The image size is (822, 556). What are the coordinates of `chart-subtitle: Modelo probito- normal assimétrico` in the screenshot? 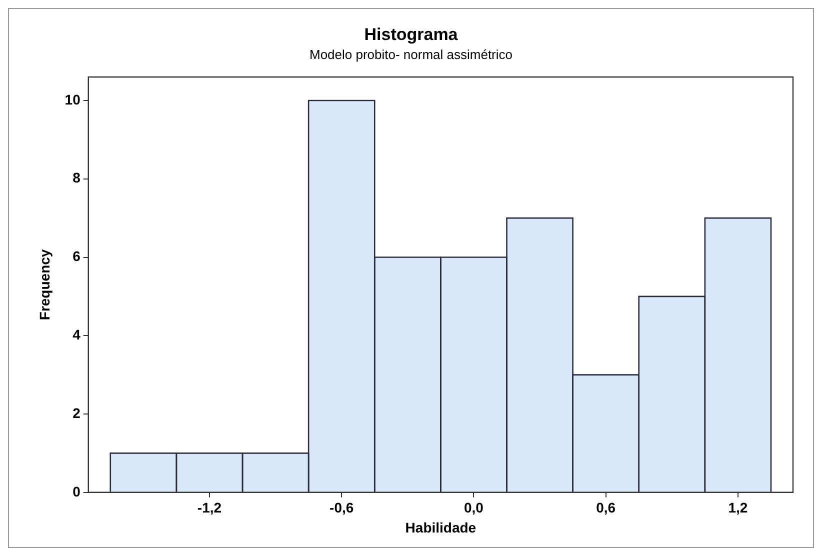 It's located at (411, 54).